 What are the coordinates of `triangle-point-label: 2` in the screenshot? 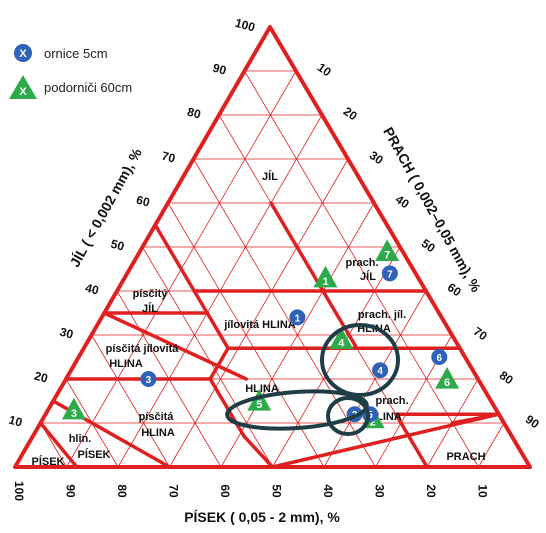 It's located at (373, 423).